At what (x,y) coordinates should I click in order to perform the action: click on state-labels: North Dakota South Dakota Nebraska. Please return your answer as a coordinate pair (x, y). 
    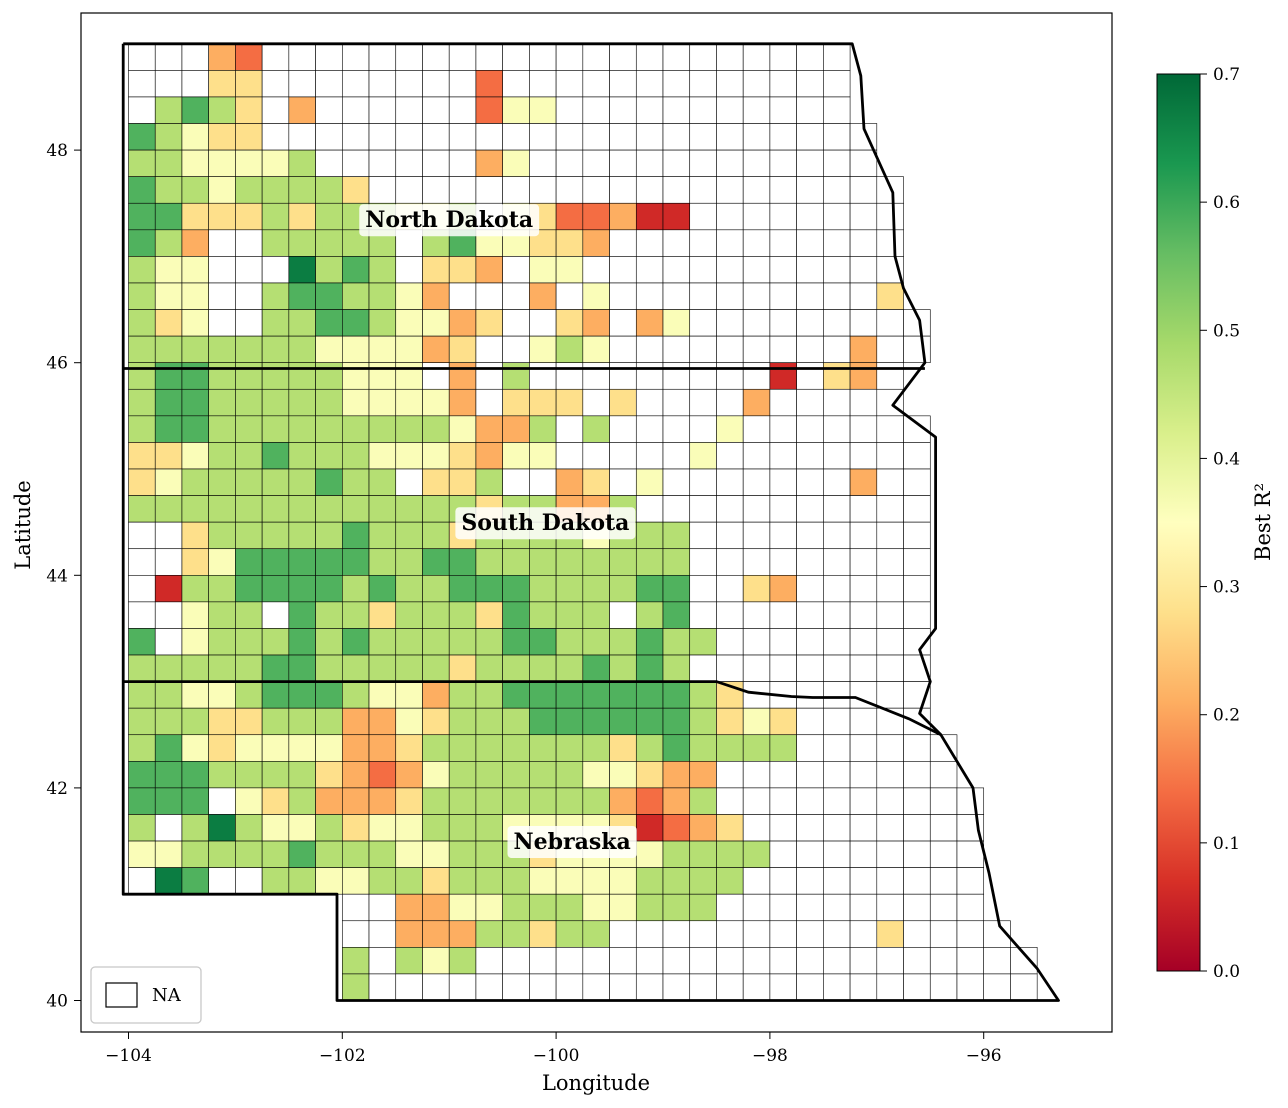
    Looking at the image, I should click on (498, 531).